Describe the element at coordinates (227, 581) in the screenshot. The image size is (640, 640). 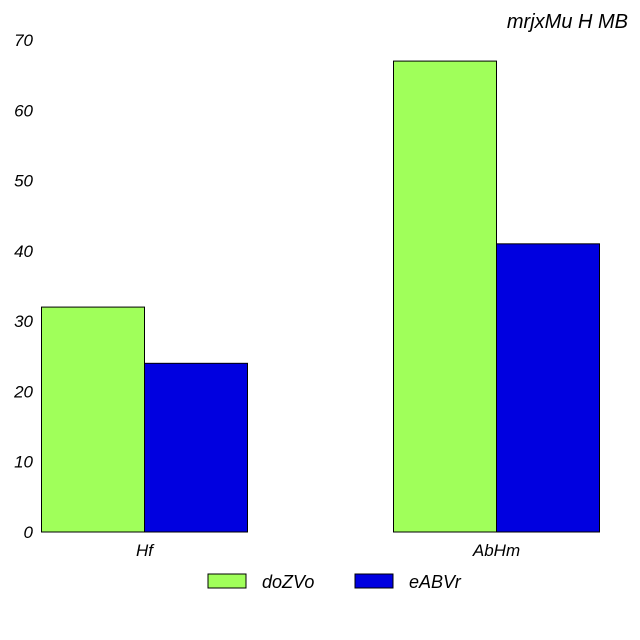
I see `legend-swatch-doZVo` at that location.